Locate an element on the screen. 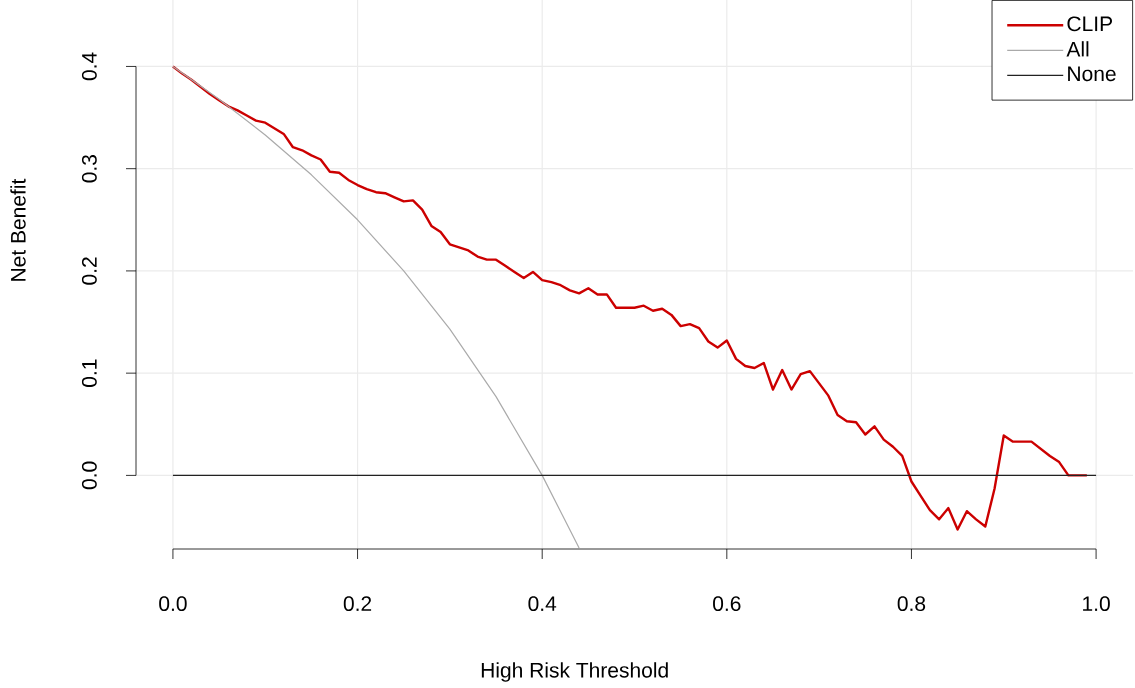  x-tick-label: 0.6 is located at coordinates (727, 604).